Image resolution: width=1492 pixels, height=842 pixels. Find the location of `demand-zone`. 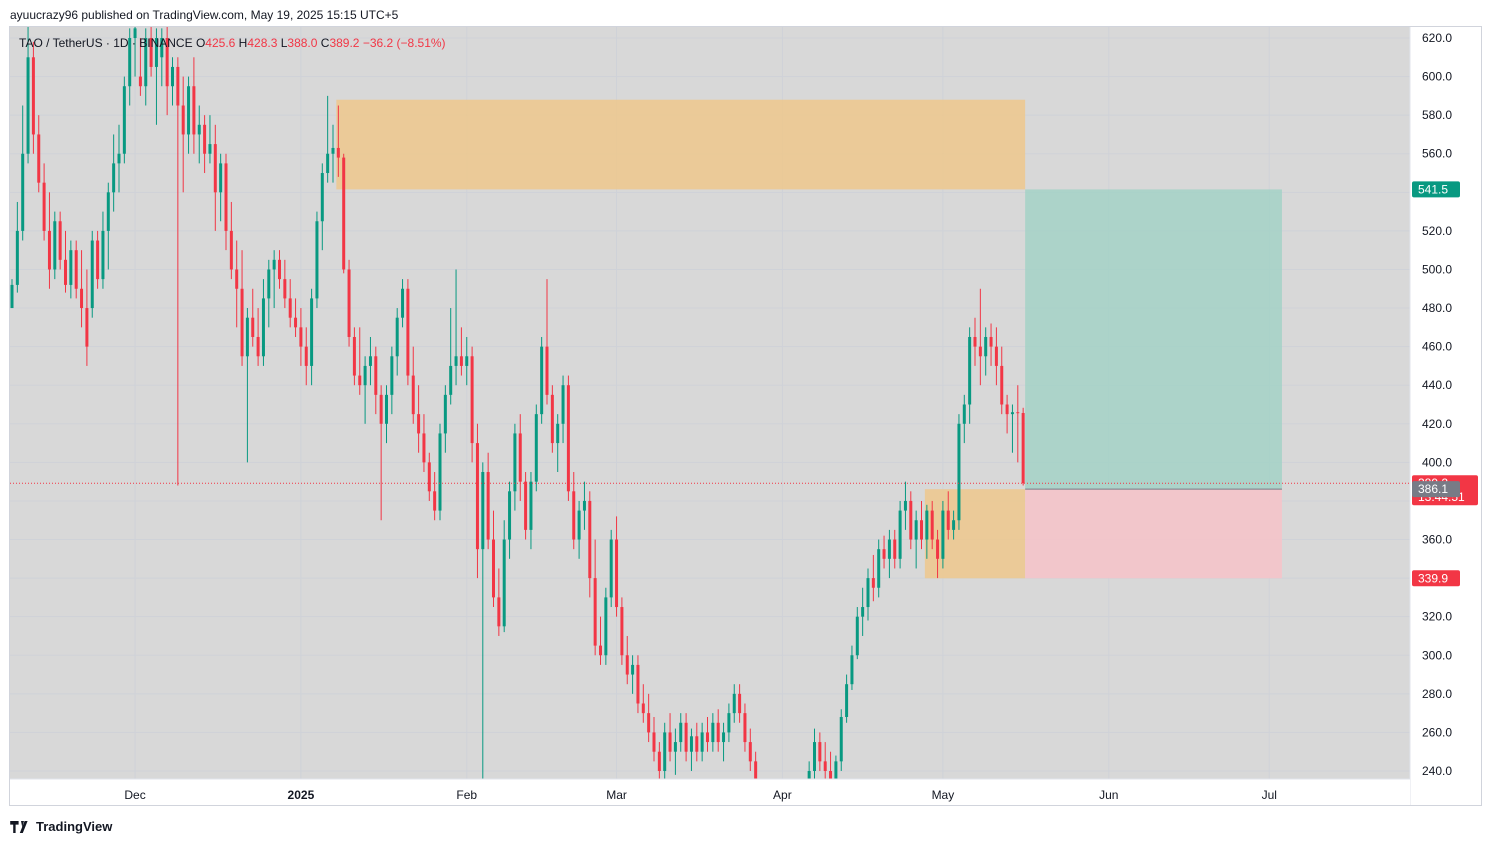

demand-zone is located at coordinates (975, 534).